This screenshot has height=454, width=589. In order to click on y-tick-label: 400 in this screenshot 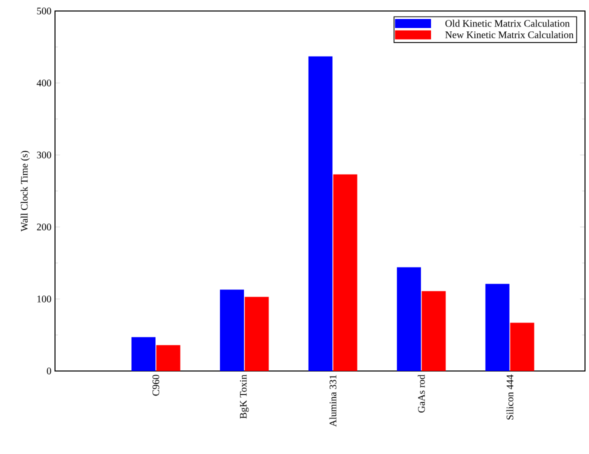, I will do `click(44, 83)`.